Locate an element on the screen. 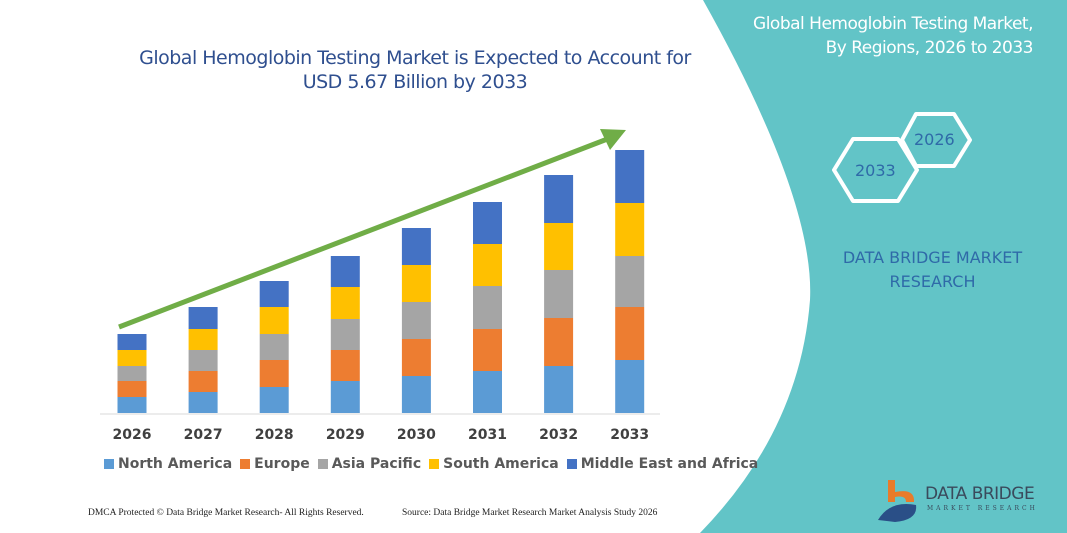 The height and width of the screenshot is (533, 1067). panel-title-line2: By Regions, 2026 to 2033 is located at coordinates (929, 48).